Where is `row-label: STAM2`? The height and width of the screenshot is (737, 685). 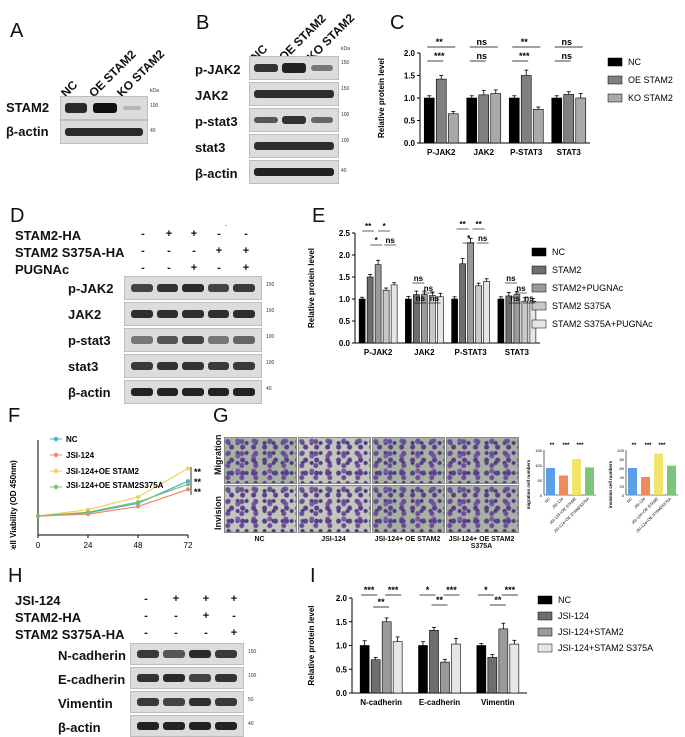
row-label: STAM2 is located at coordinates (28, 107).